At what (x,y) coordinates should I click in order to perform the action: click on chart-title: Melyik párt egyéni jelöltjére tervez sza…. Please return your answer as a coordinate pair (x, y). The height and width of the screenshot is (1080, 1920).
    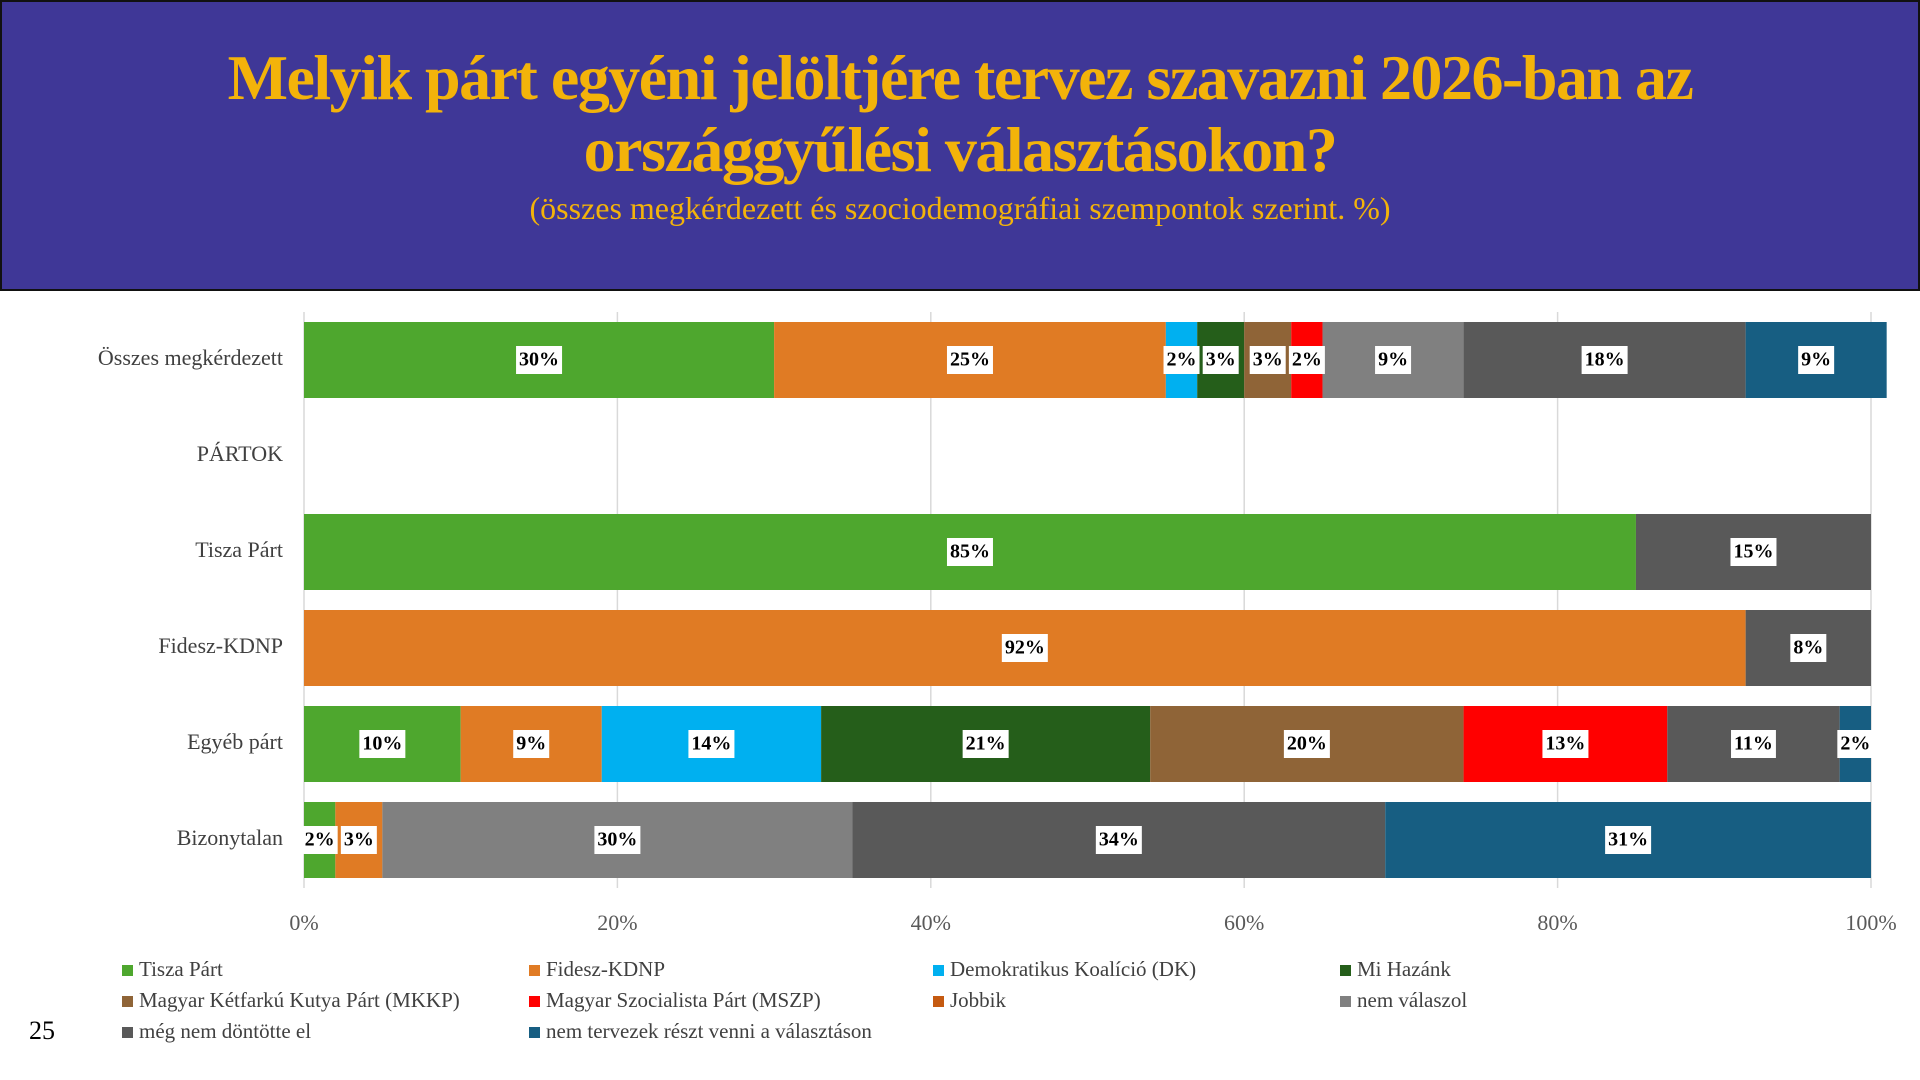
    Looking at the image, I should click on (960, 113).